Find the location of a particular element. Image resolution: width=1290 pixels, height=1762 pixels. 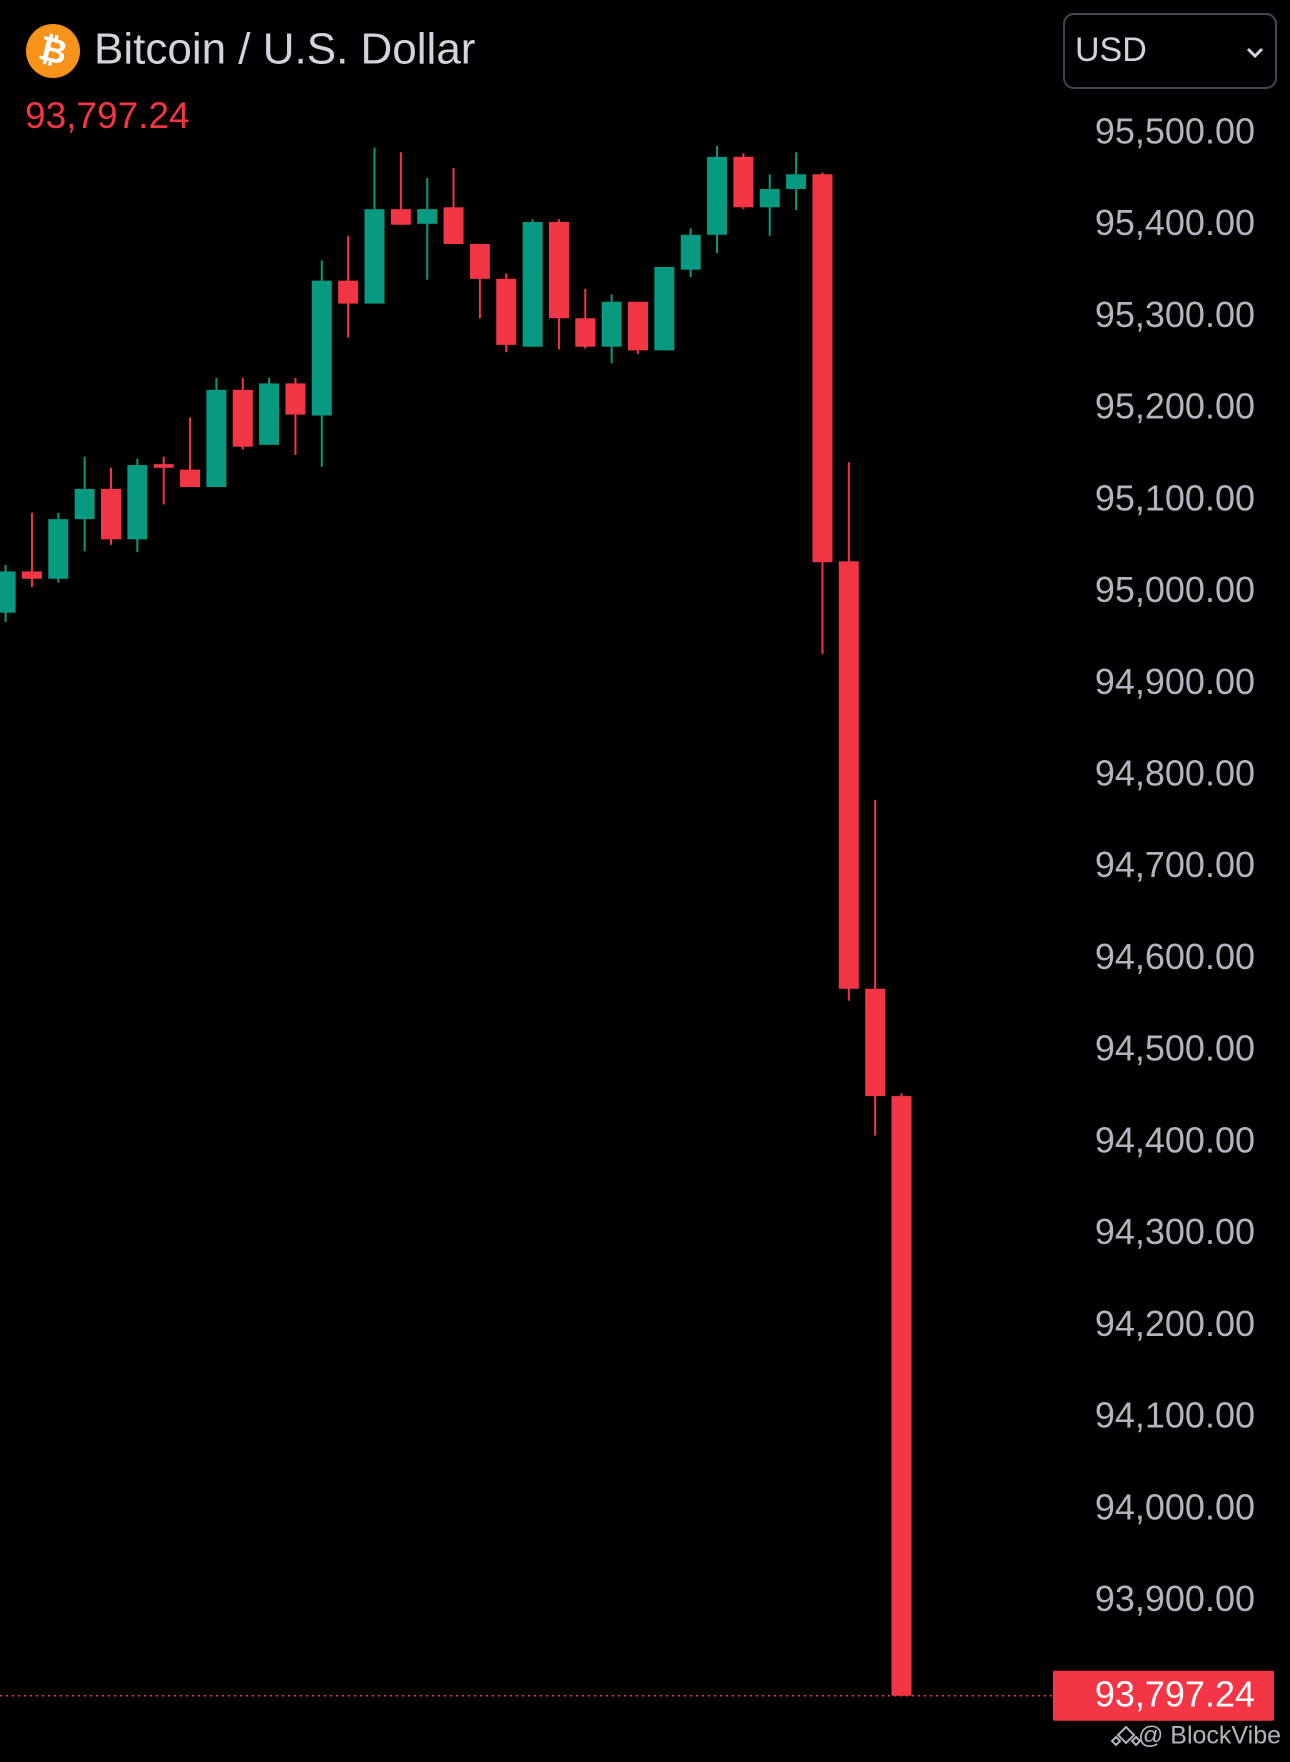

watermark-icon is located at coordinates (1126, 1736).